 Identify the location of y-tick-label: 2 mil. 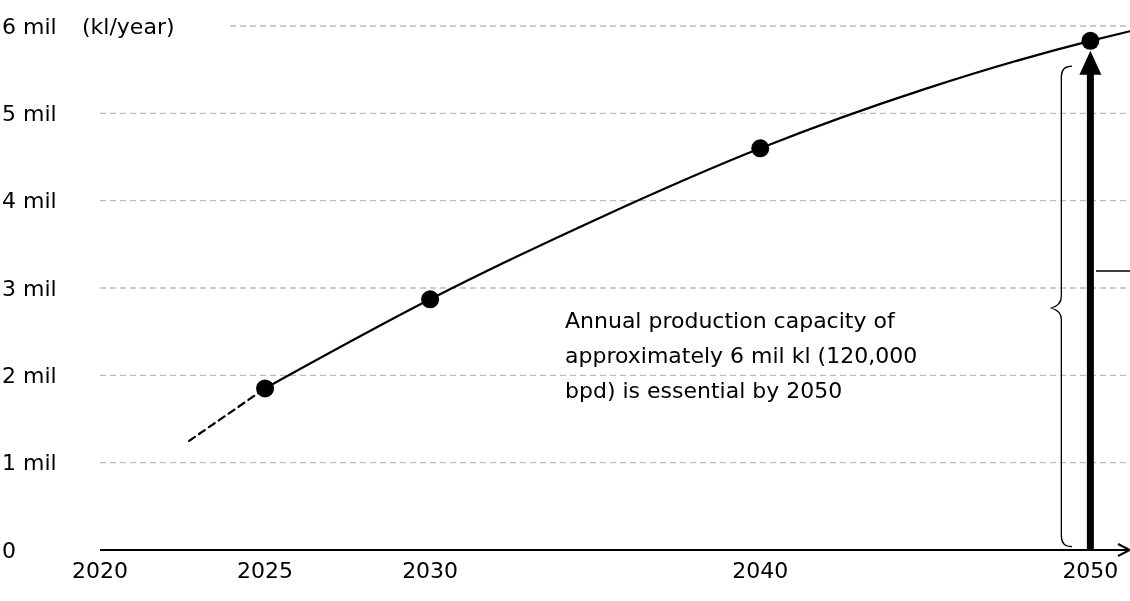
(29, 376).